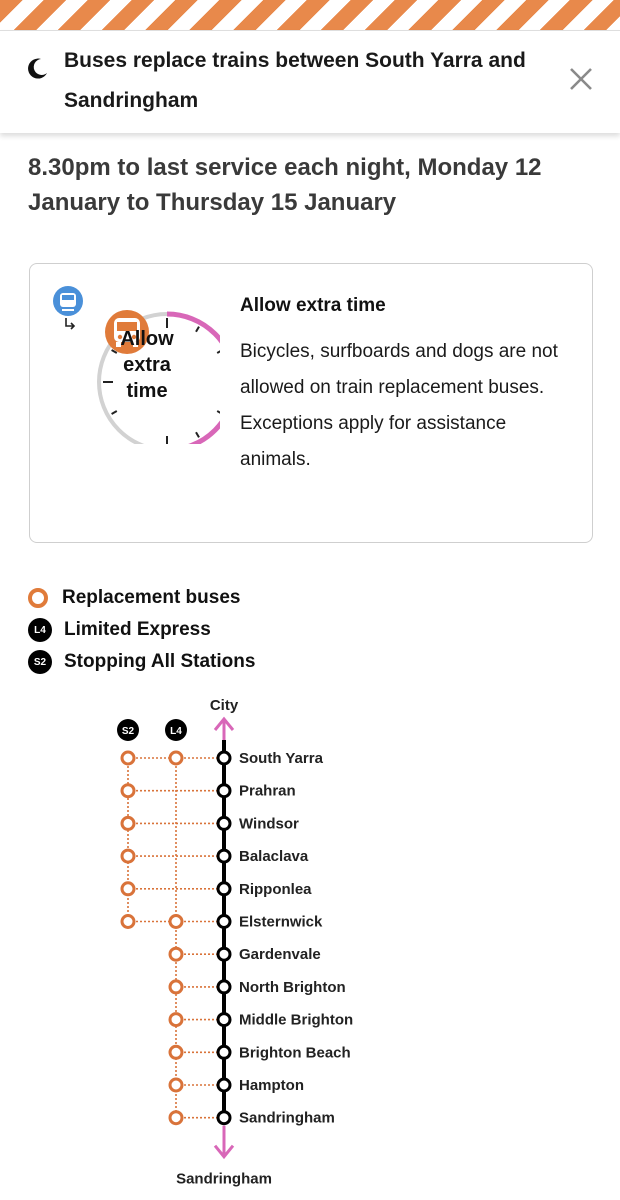 Image resolution: width=620 pixels, height=1200 pixels. I want to click on down-arrow-head, so click(224, 1152).